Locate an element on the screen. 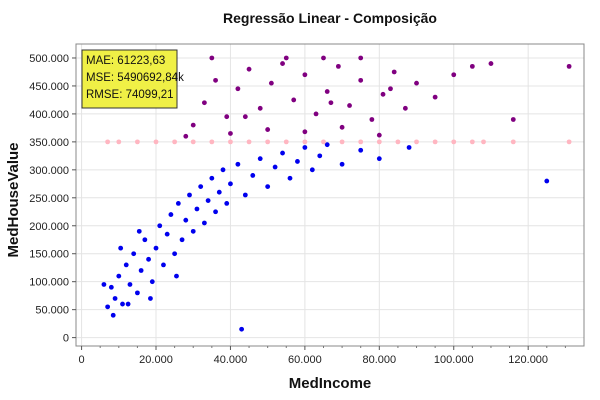 This screenshot has height=400, width=600. x-tick-label: 0 is located at coordinates (82, 360).